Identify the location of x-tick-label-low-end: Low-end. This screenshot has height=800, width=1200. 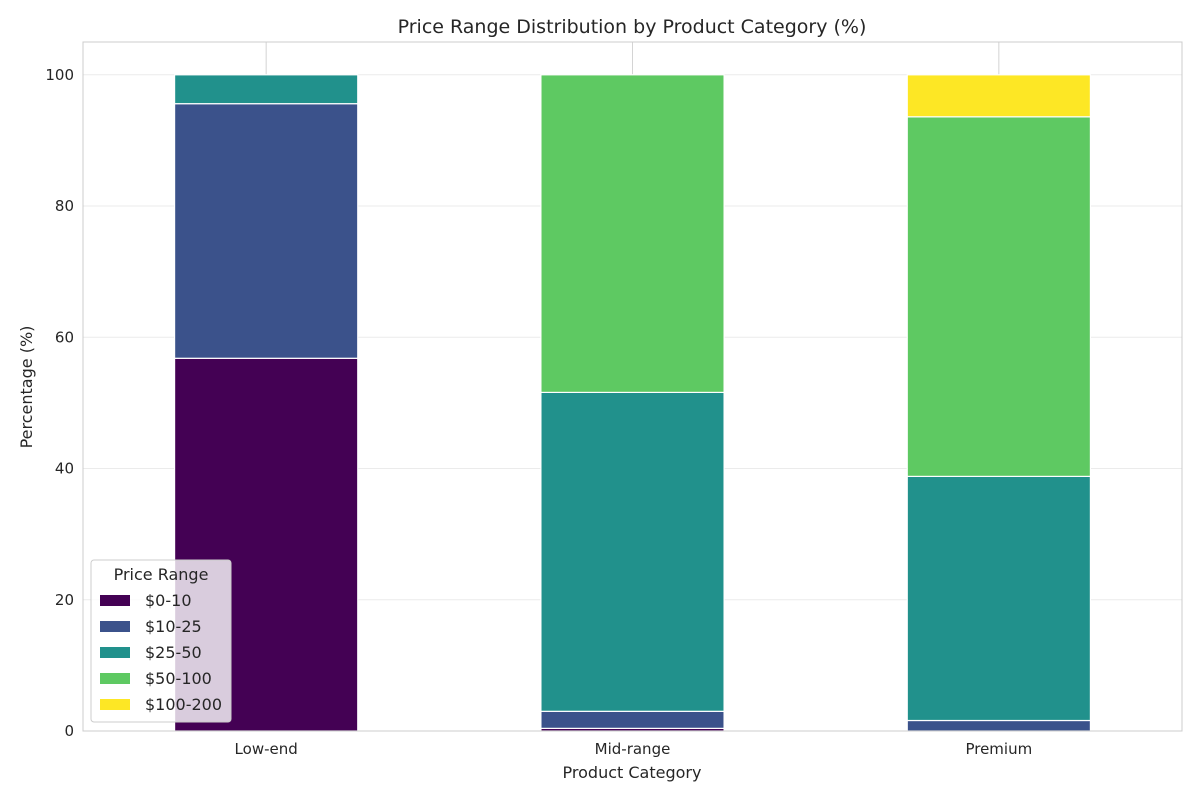
(266, 749).